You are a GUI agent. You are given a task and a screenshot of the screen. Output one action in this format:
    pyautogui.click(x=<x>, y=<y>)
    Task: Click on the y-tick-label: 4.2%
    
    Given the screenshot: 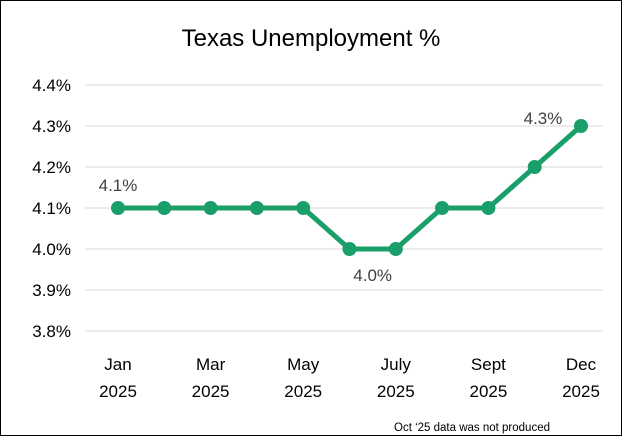 What is the action you would take?
    pyautogui.click(x=51, y=167)
    